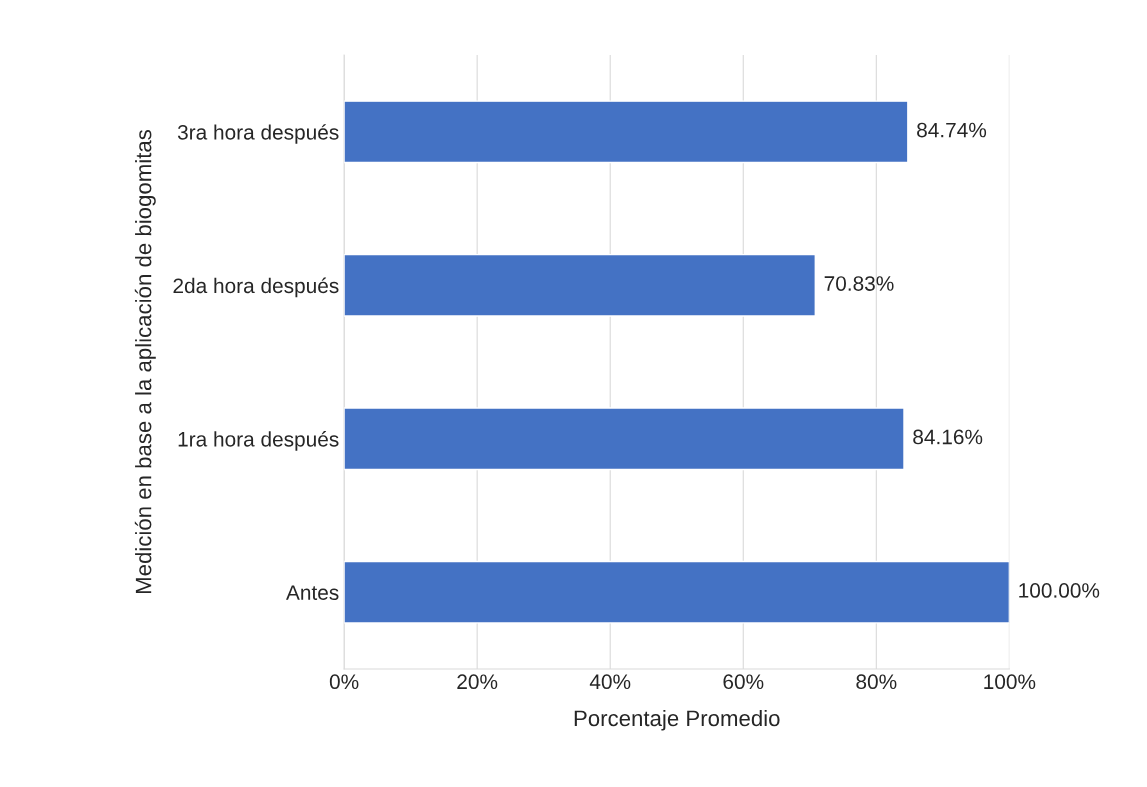  I want to click on x-tick-label: 40%, so click(610, 682).